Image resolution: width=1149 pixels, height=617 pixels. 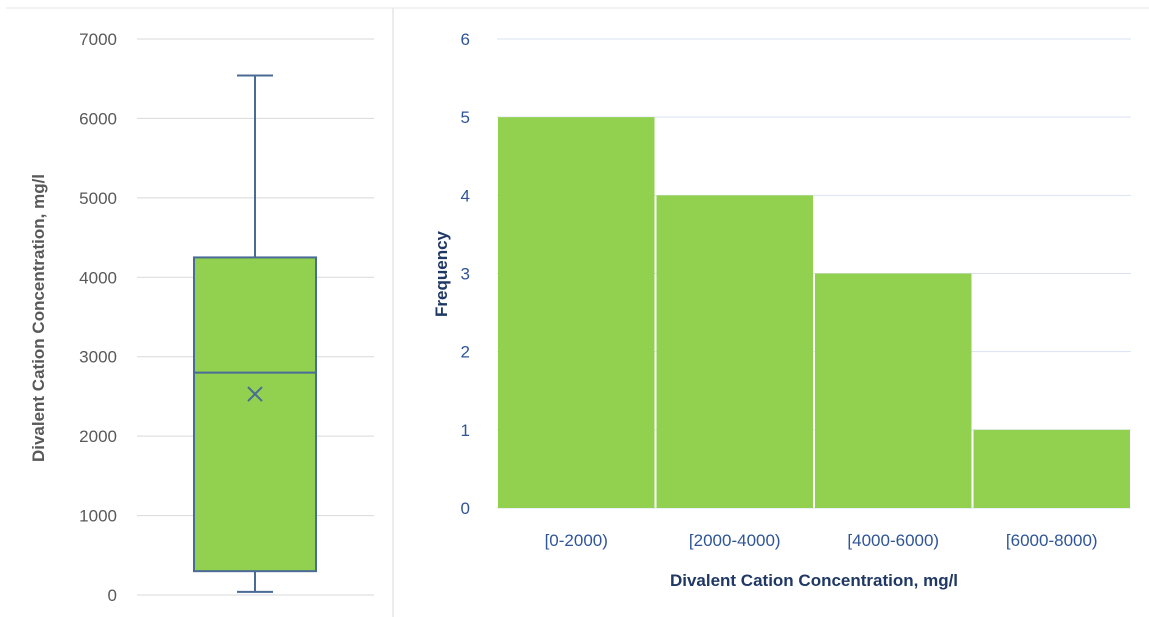 What do you see at coordinates (465, 508) in the screenshot?
I see `histogram-y-tick-label: 0` at bounding box center [465, 508].